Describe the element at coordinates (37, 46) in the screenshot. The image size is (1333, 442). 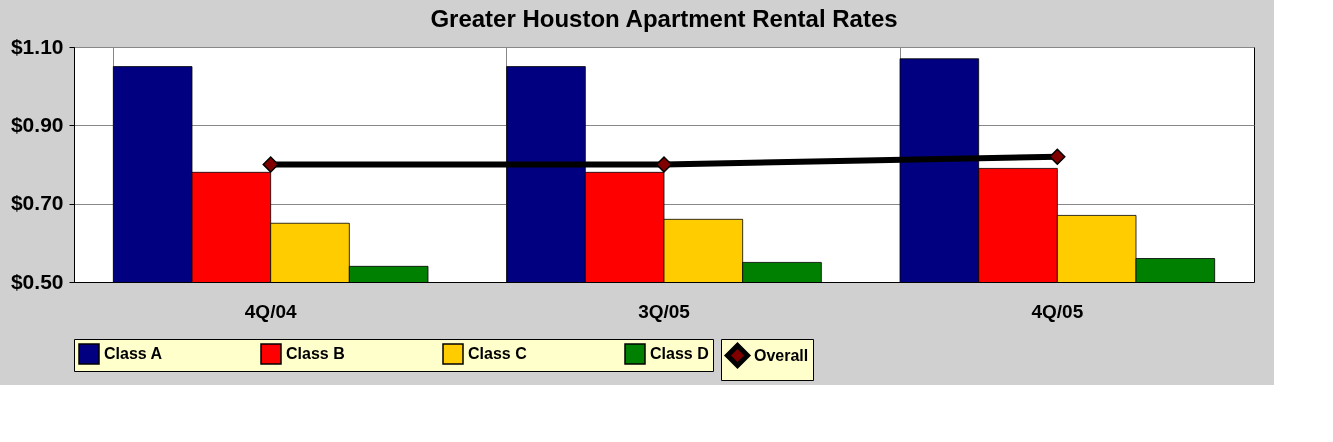
I see `y-tick-label: $1.10` at that location.